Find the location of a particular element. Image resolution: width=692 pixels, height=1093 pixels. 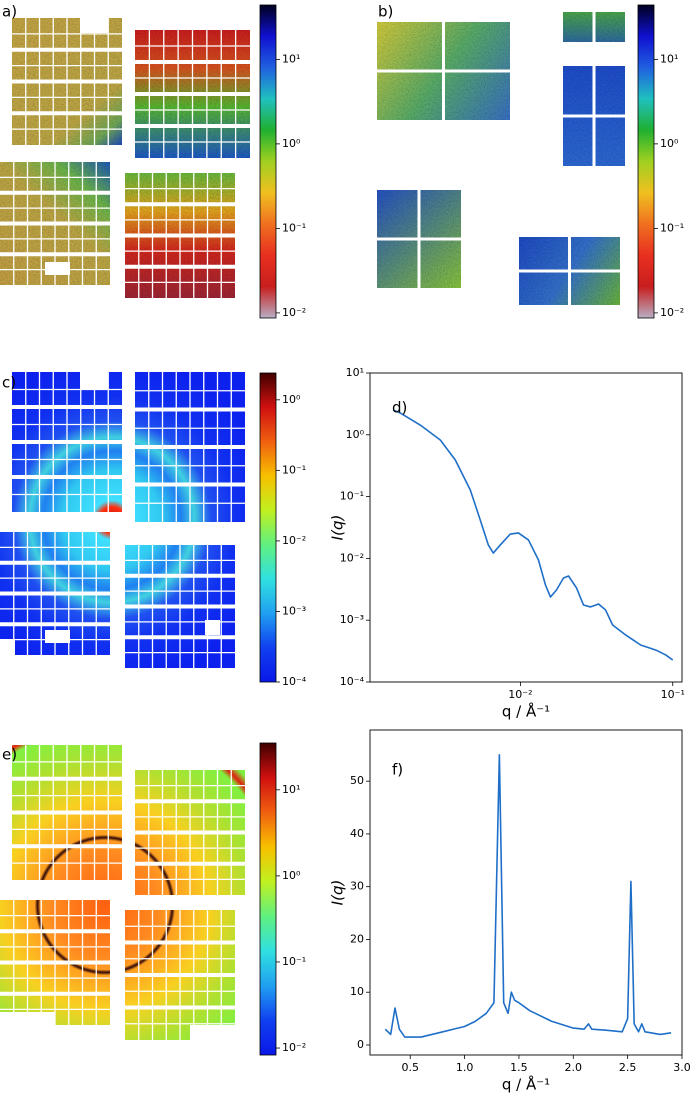

colorbar-tick-label: 10⁻⁴ is located at coordinates (294, 681).